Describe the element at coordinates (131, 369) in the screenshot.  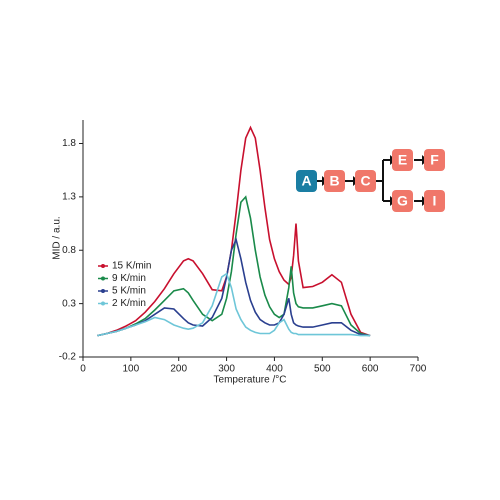
I see `x-tick-label: 100` at that location.